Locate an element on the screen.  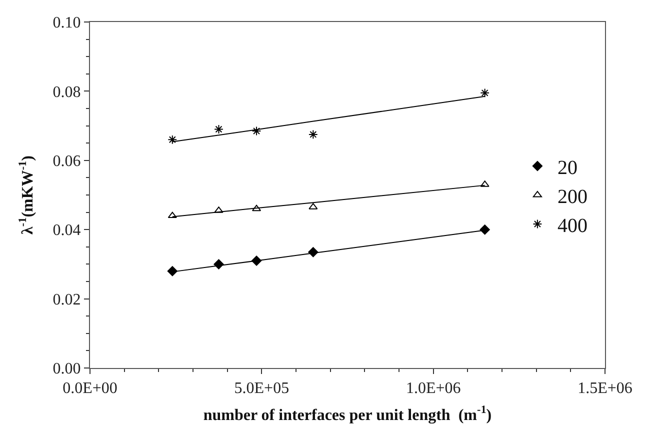
x-tick-label: 0.0E+00 is located at coordinates (90, 389).